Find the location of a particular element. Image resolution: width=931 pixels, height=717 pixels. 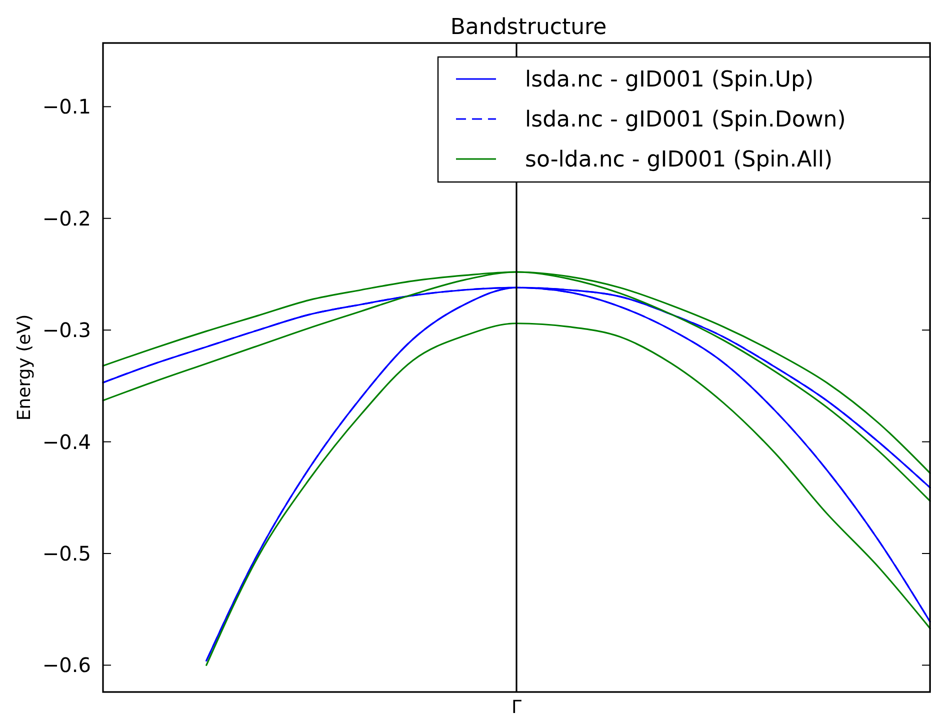

y-tick-label: −0.2 is located at coordinates (66, 218).